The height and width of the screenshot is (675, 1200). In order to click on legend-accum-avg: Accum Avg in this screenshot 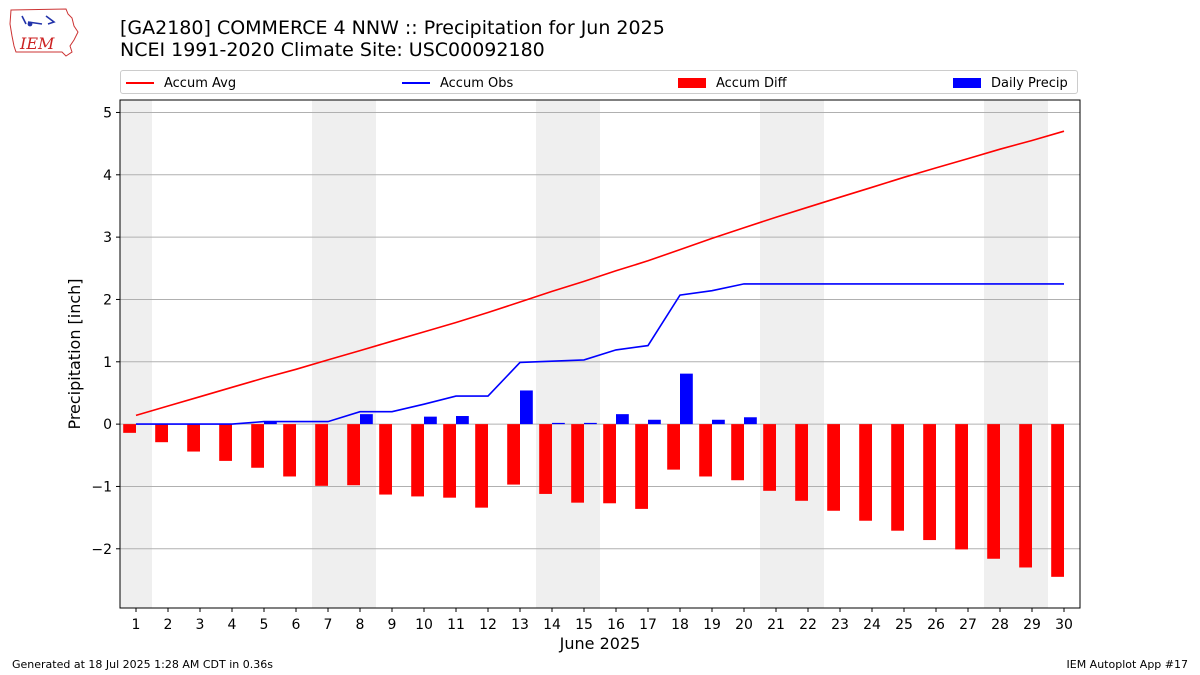, I will do `click(181, 83)`.